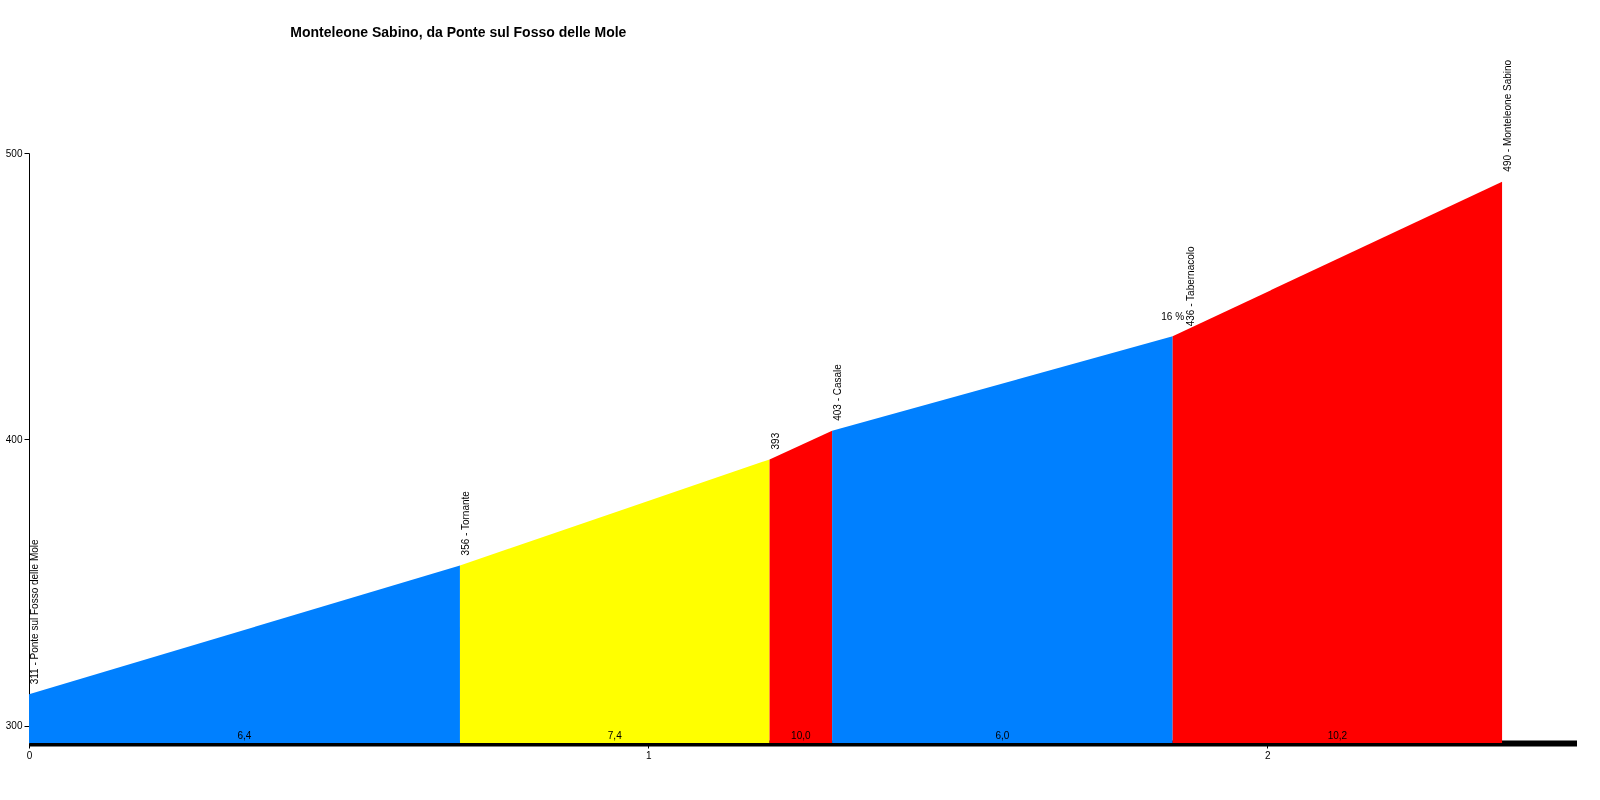 The width and height of the screenshot is (1600, 800). Describe the element at coordinates (1508, 115) in the screenshot. I see `annotation: 490 - Monteleone Sabino` at that location.